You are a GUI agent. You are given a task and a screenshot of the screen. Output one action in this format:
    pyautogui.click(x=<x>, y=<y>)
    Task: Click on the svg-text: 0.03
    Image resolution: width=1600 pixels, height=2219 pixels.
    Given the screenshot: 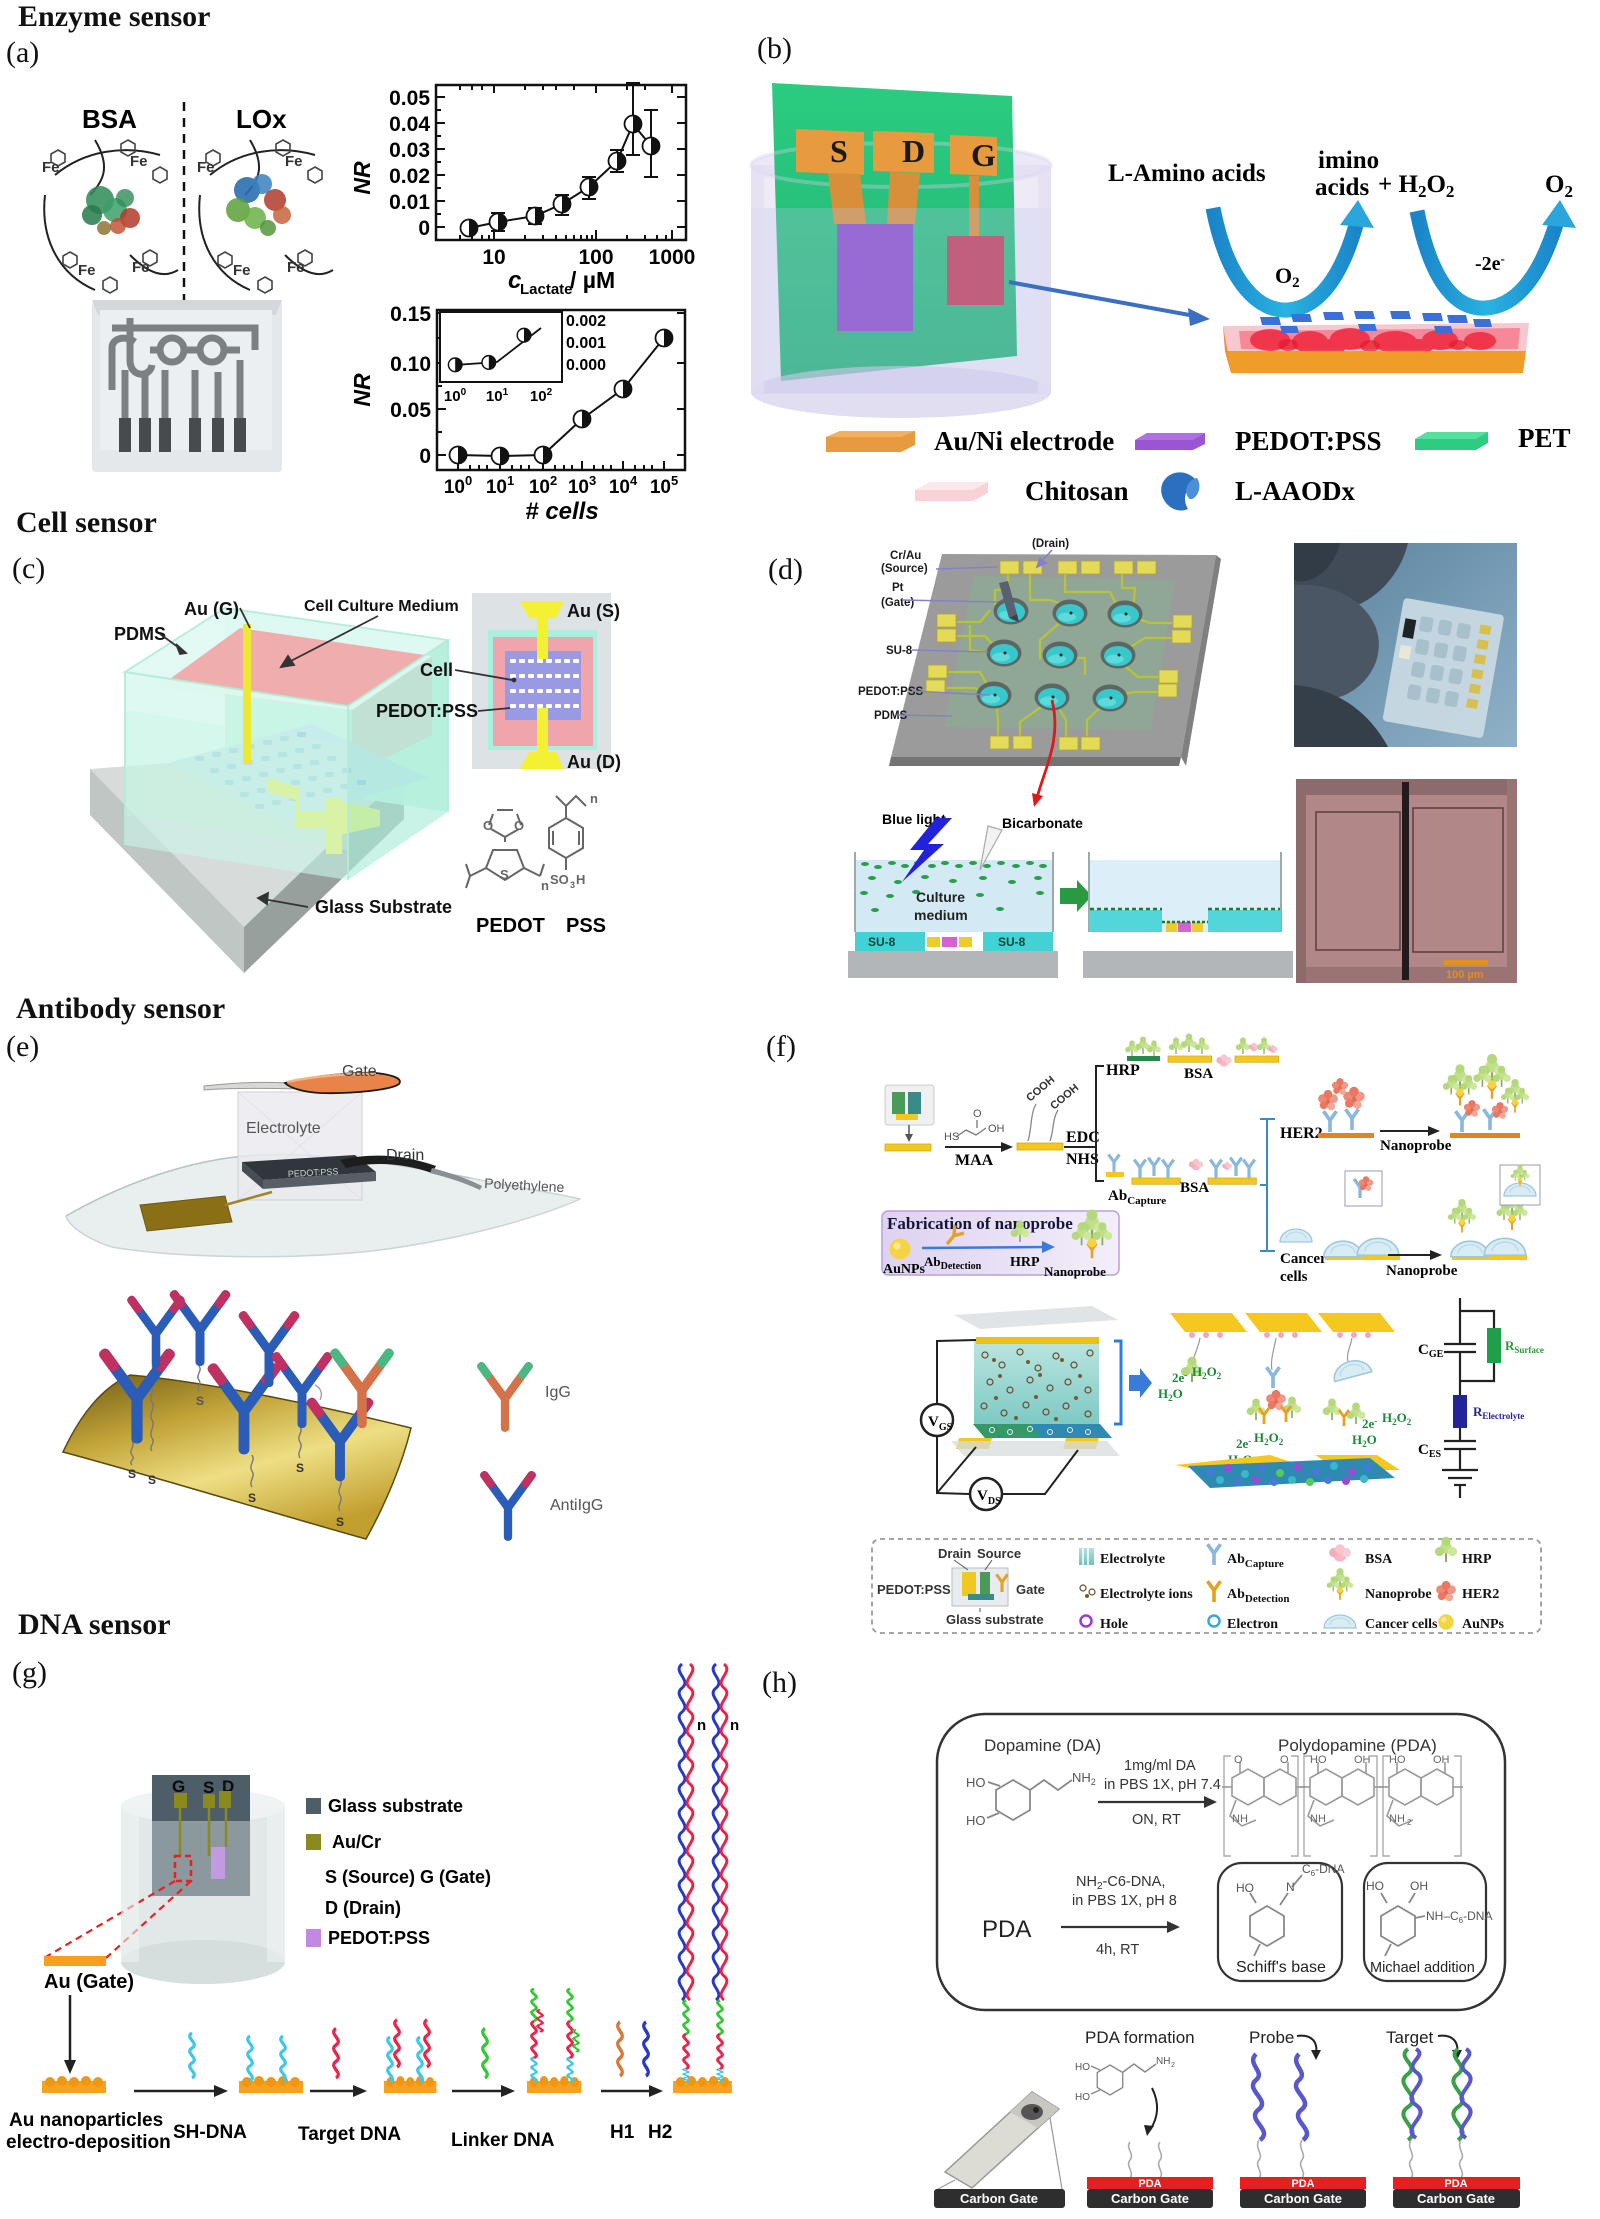 What is the action you would take?
    pyautogui.click(x=409, y=150)
    